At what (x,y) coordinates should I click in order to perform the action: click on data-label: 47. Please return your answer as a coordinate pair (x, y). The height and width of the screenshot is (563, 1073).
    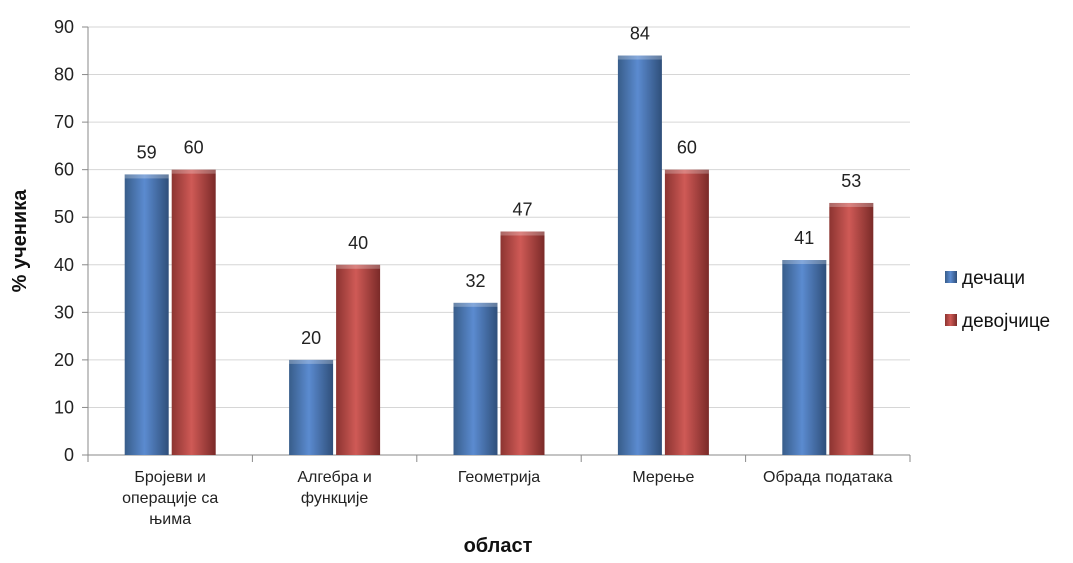
    Looking at the image, I should click on (522, 209).